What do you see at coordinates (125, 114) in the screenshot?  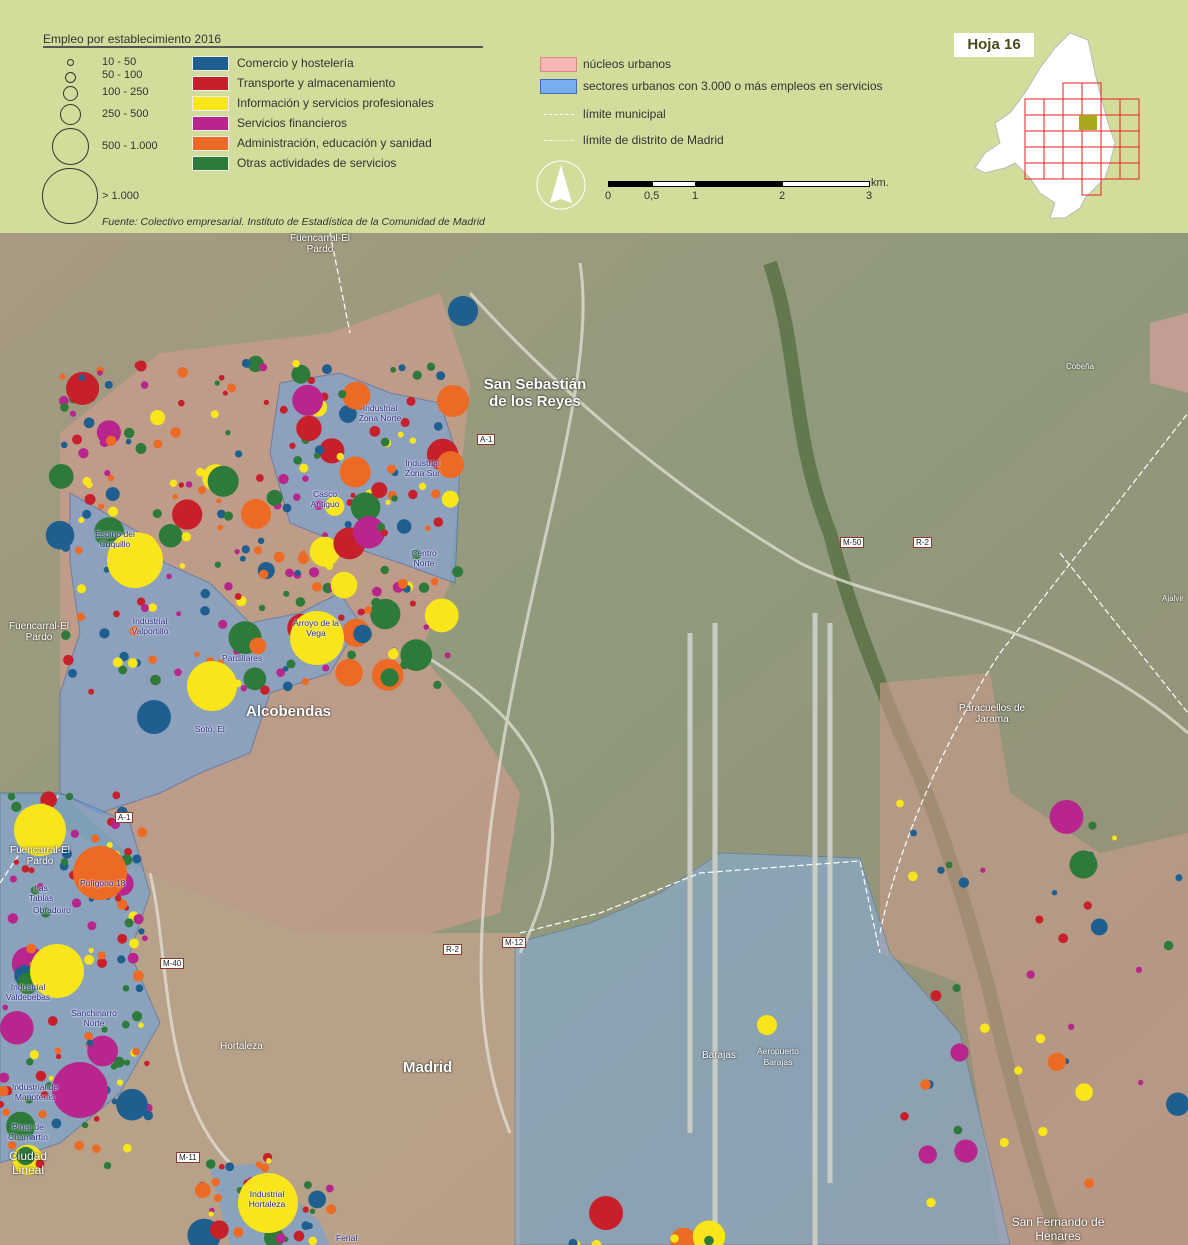 I see `size-label-4: 250 - 500` at bounding box center [125, 114].